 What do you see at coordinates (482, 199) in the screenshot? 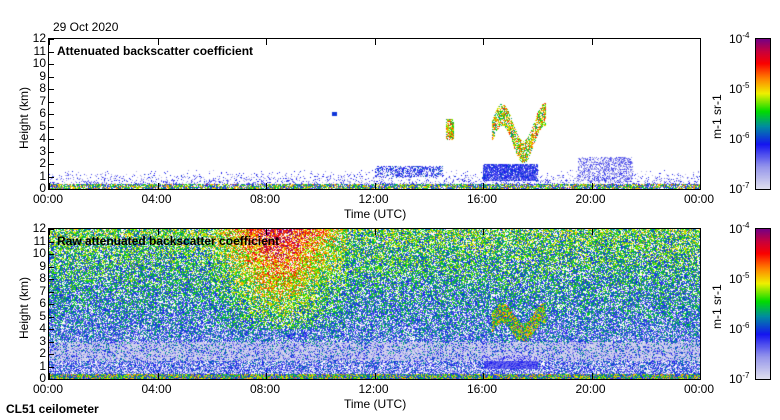
I see `x-tick-label: 16:00` at bounding box center [482, 199].